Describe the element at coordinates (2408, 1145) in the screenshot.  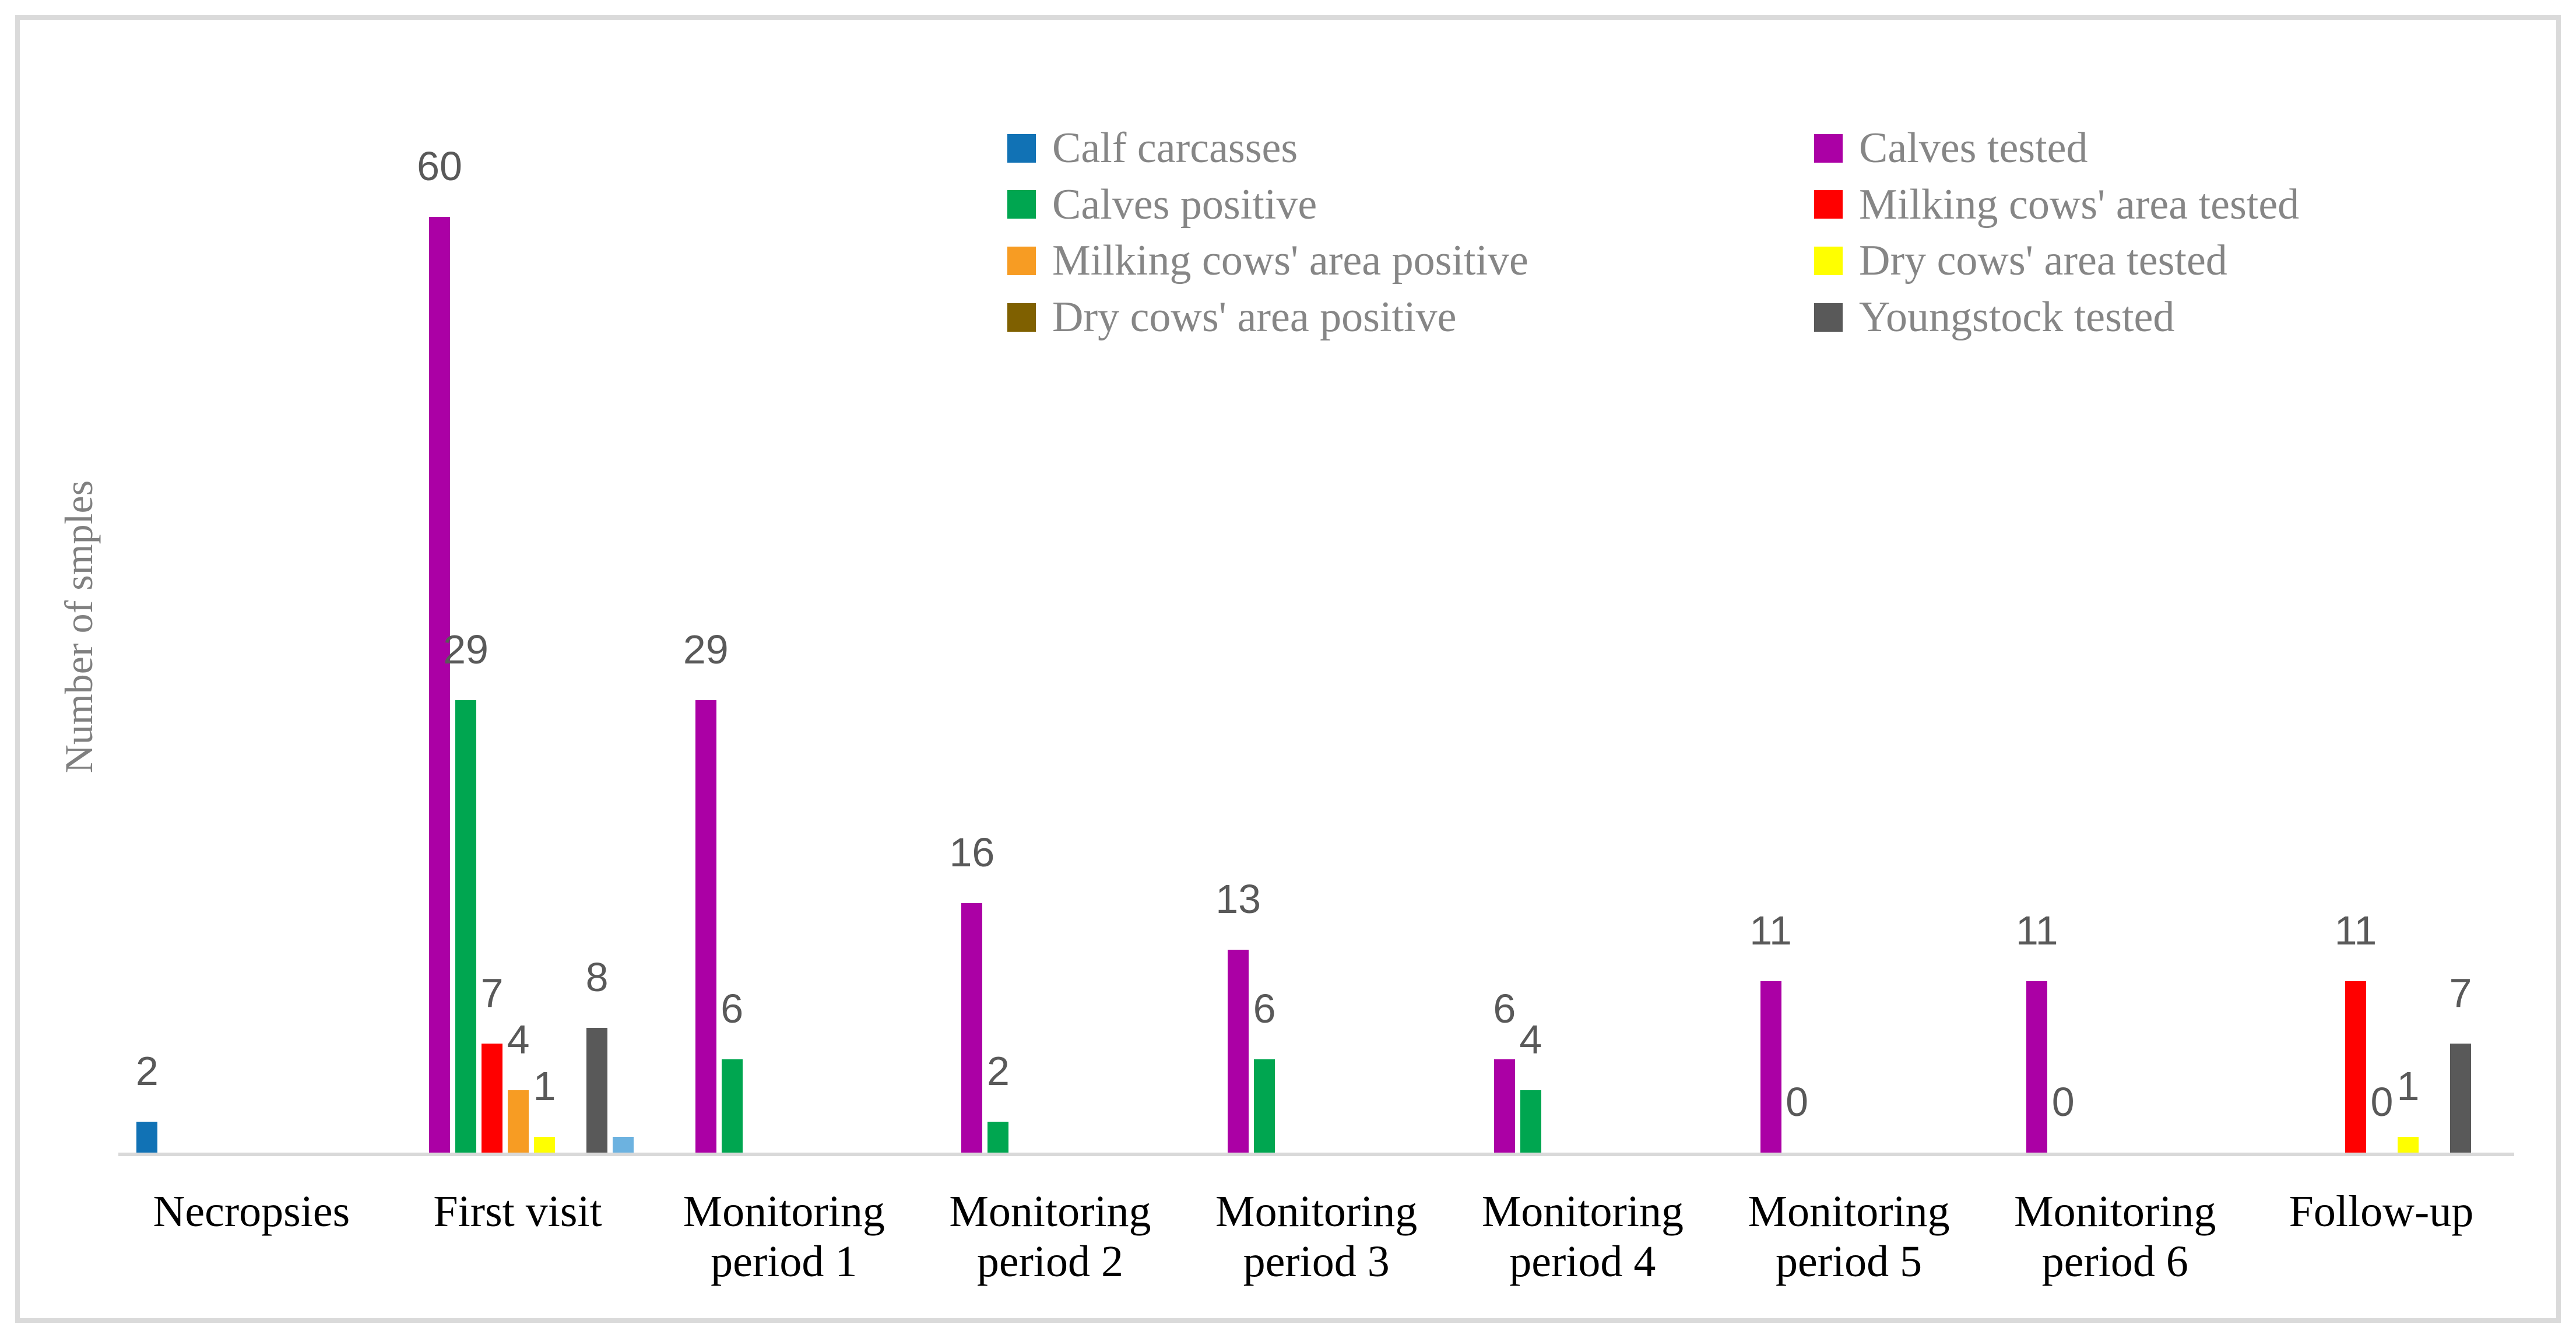
I see `bar-dry-cows-area-tested-follow-up` at that location.